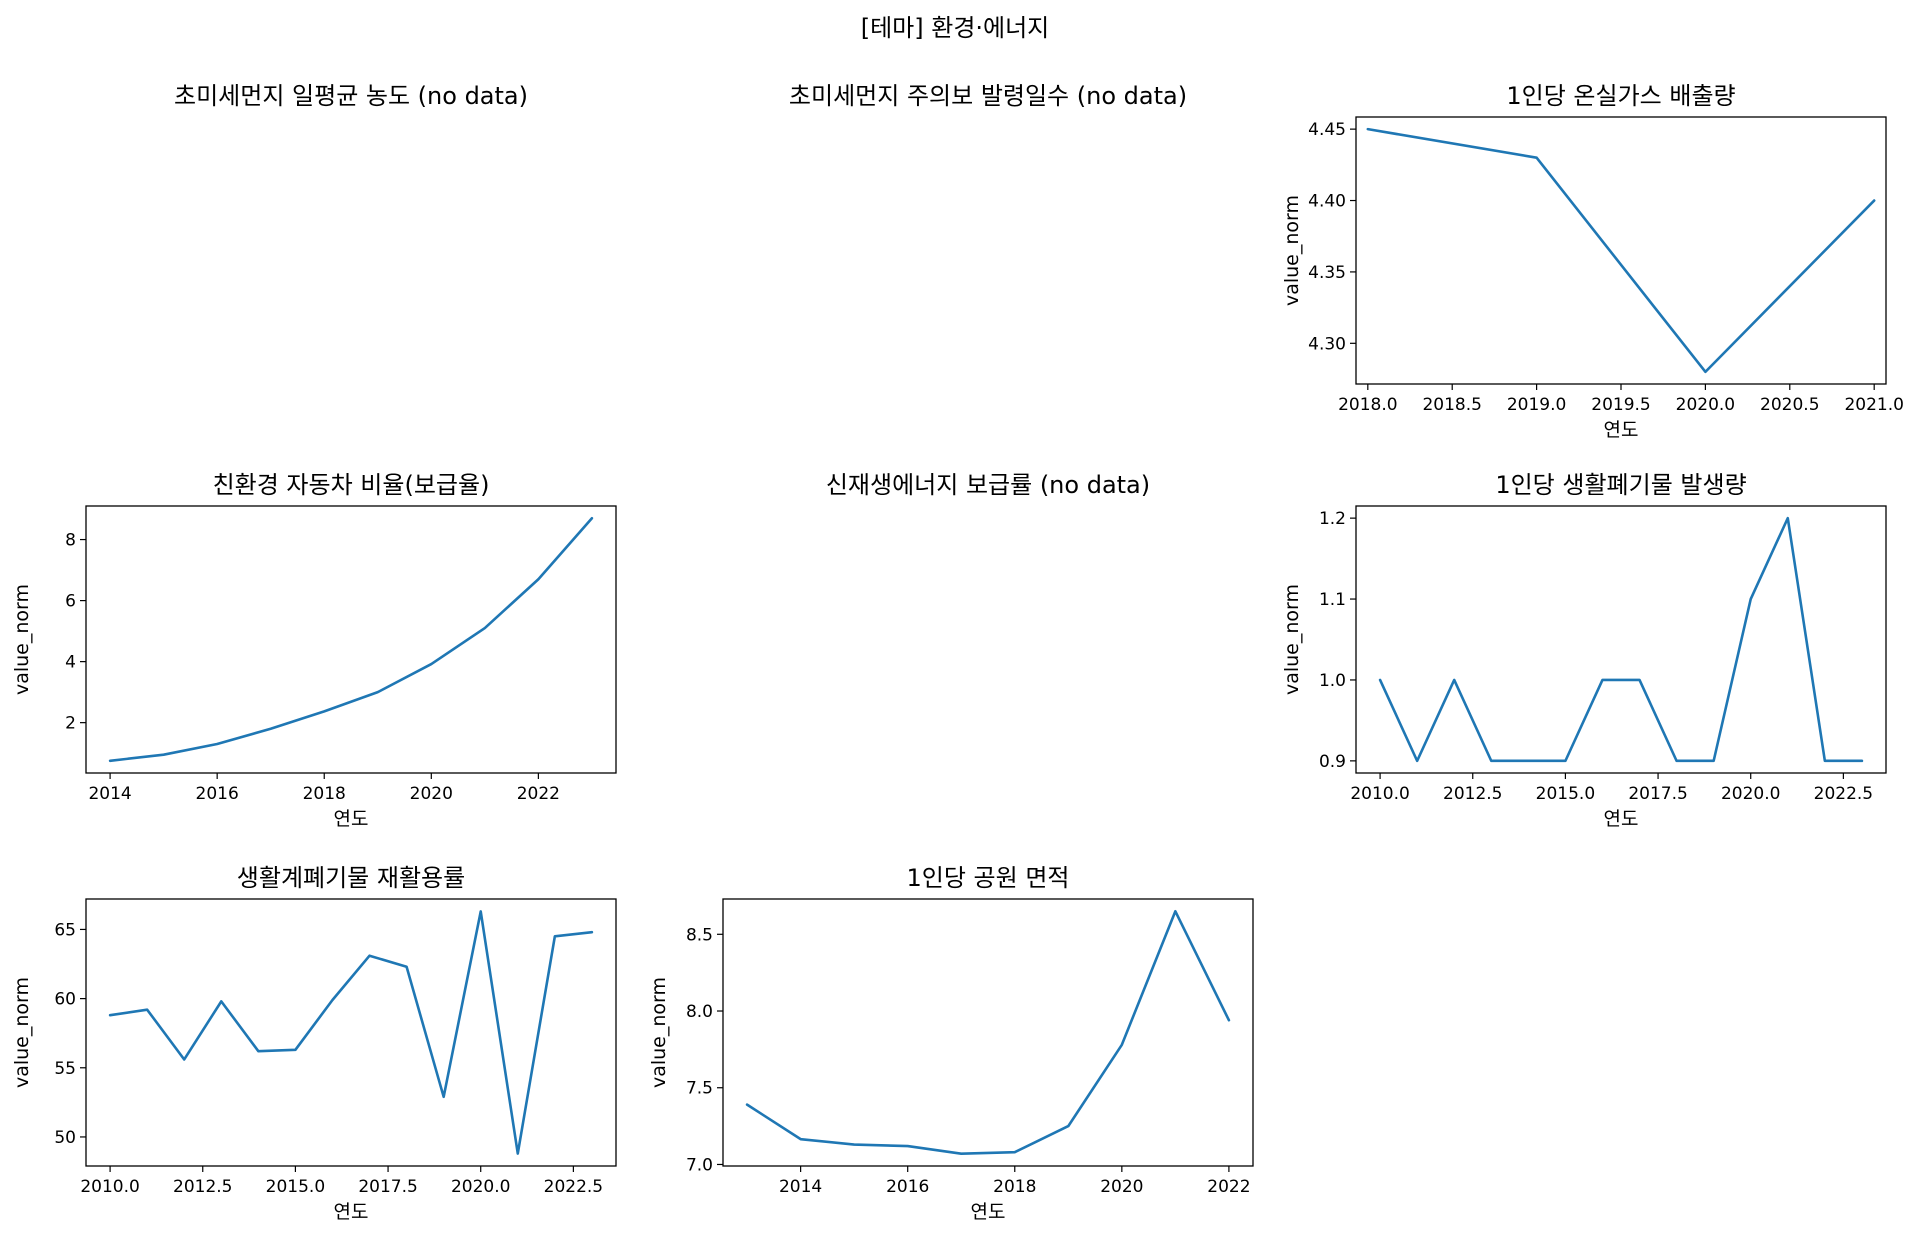 This screenshot has height=1245, width=1910. I want to click on y-tick-label: 7.5, so click(699, 1089).